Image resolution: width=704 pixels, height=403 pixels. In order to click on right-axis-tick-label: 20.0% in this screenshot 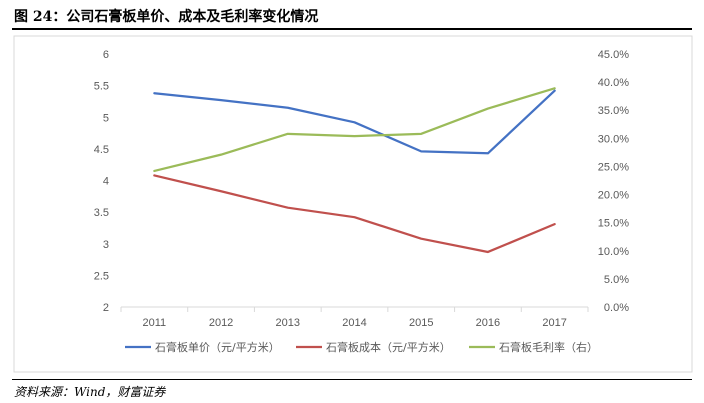, I will do `click(613, 196)`.